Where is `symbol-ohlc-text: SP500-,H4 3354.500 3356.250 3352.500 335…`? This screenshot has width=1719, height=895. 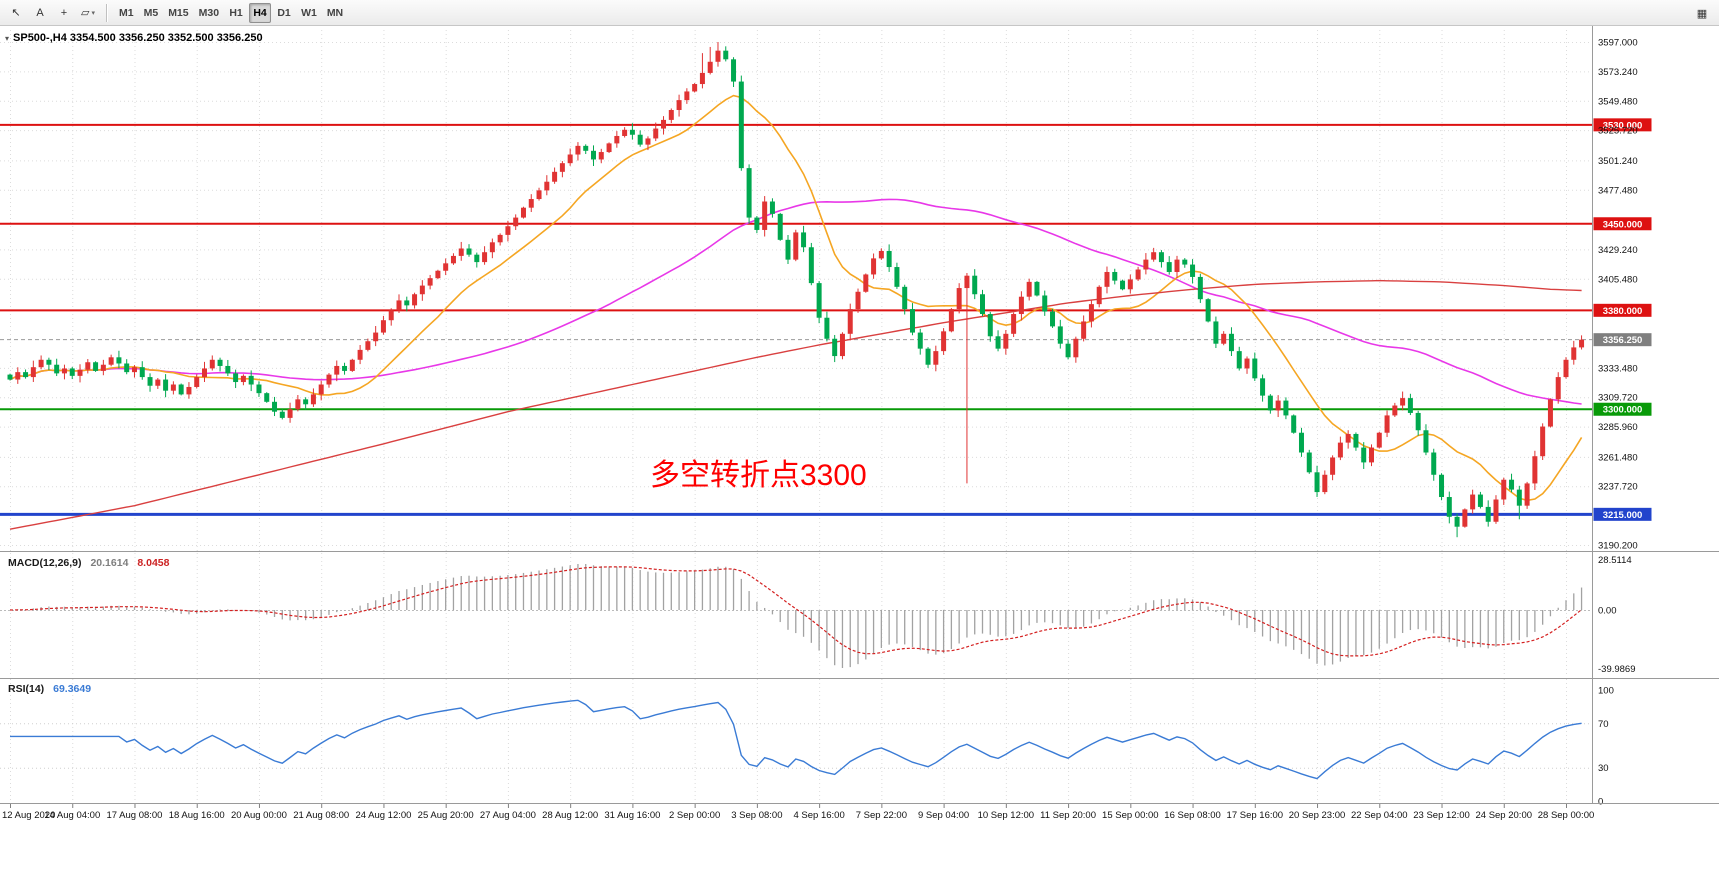
symbol-ohlc-text: SP500-,H4 3354.500 3356.250 3352.500 335… is located at coordinates (138, 38).